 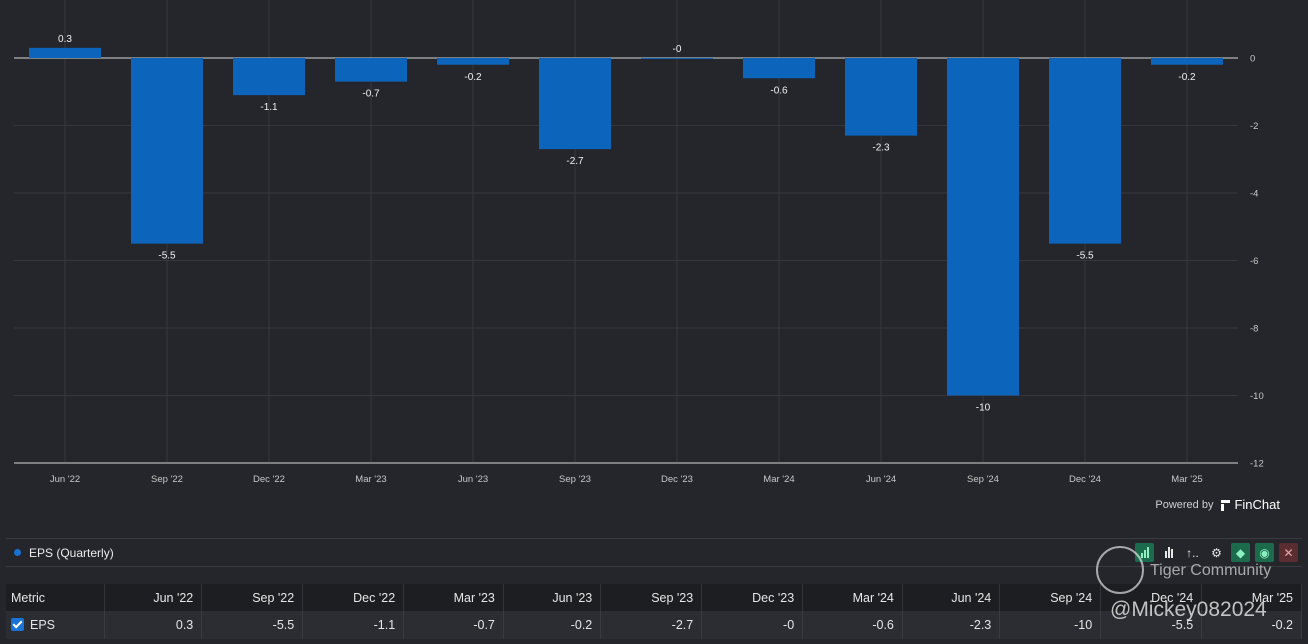 What do you see at coordinates (65, 479) in the screenshot?
I see `x-tick-label: Jun '22` at bounding box center [65, 479].